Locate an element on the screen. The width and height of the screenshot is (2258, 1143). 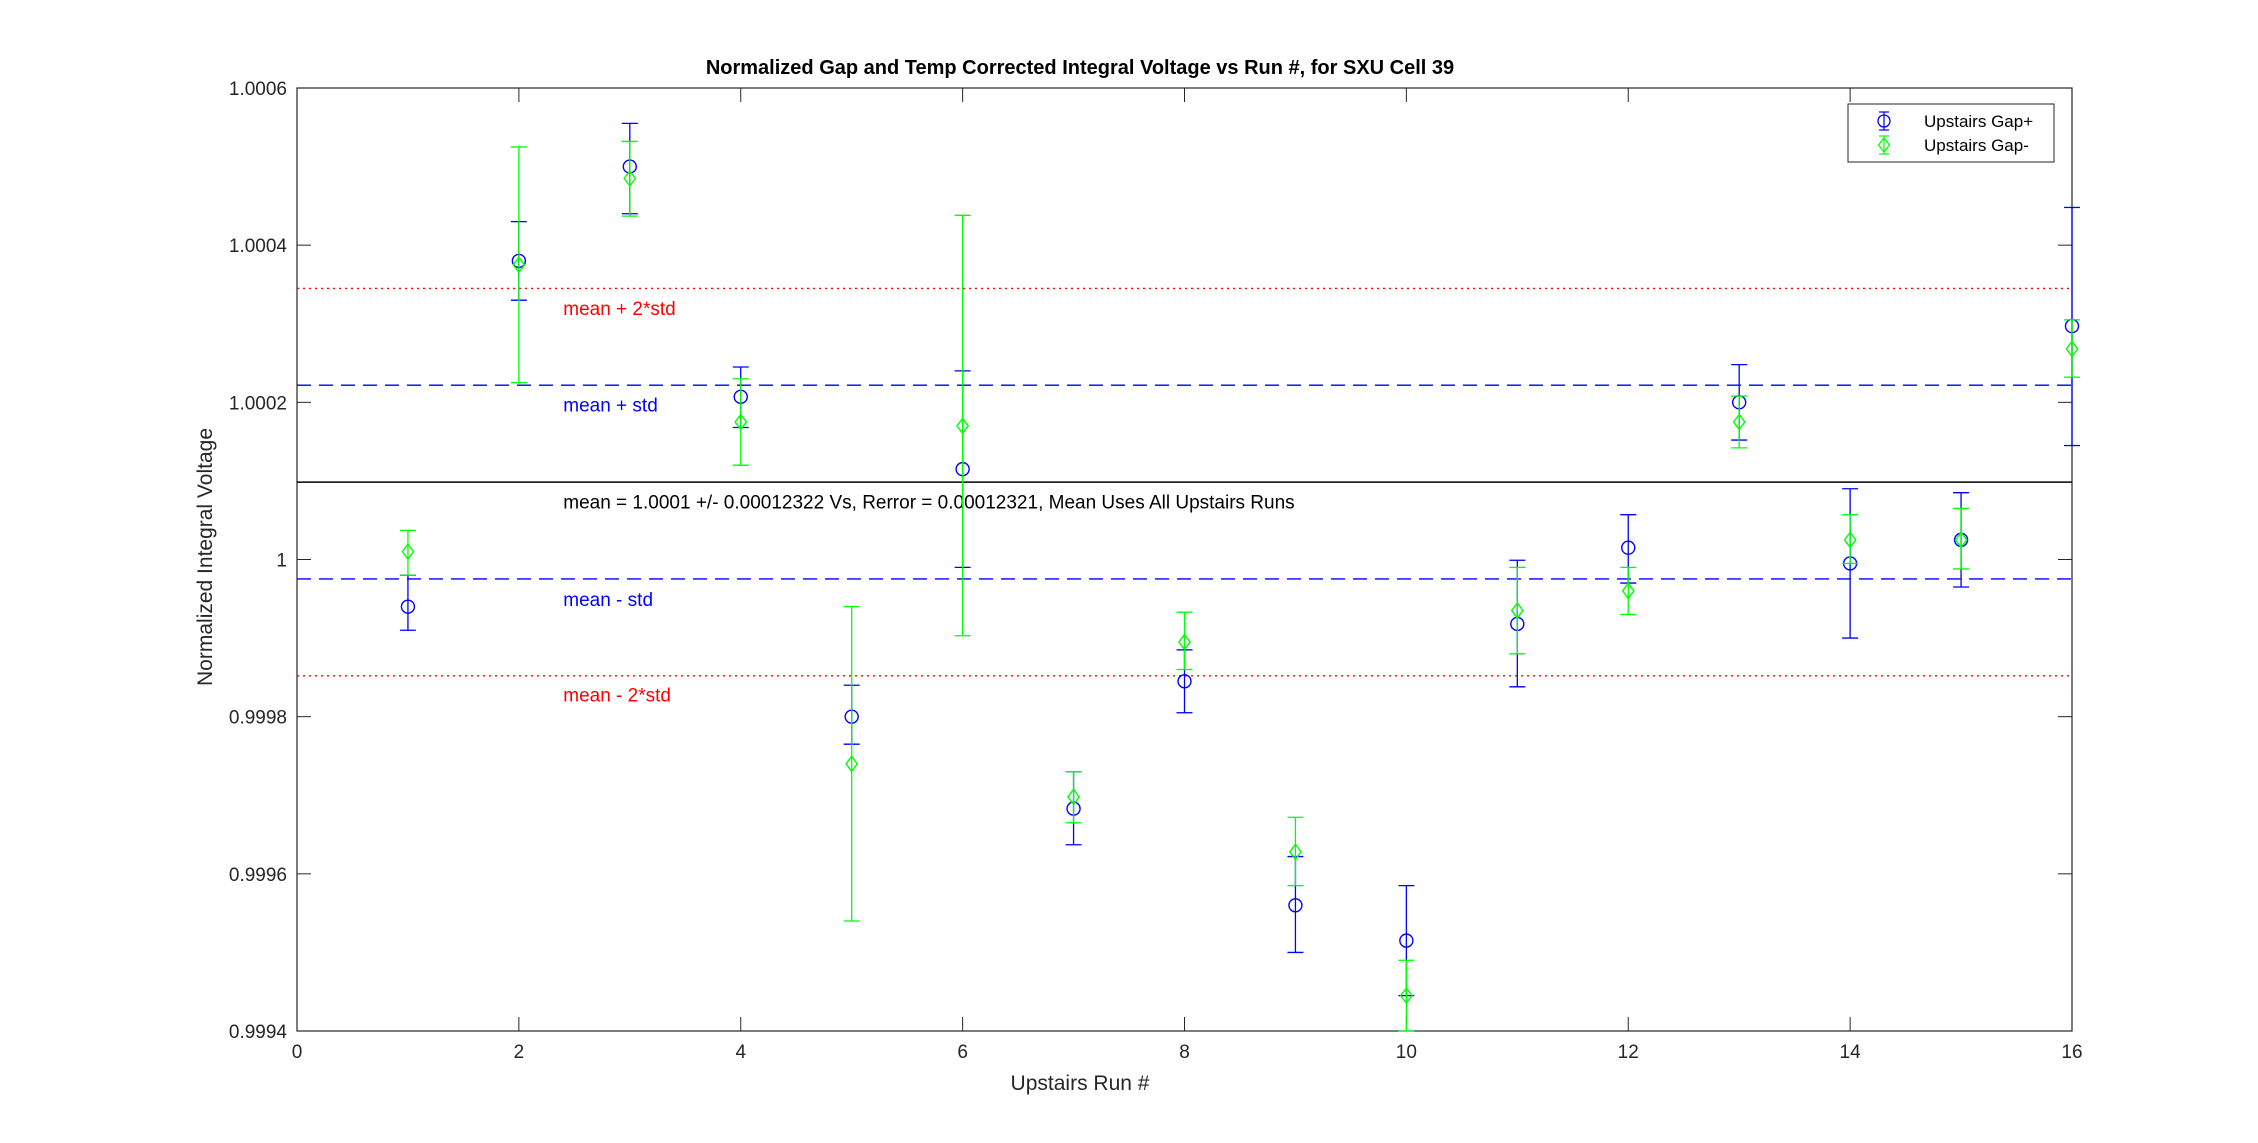
legend: Upstairs Gap+ Upstairs Gap- is located at coordinates (1951, 133).